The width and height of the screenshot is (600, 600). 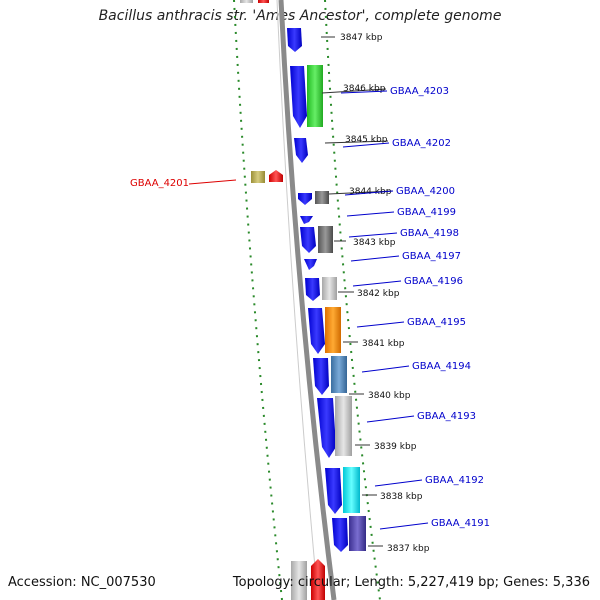 What do you see at coordinates (246, 1) in the screenshot?
I see `feature-partial-top-gray` at bounding box center [246, 1].